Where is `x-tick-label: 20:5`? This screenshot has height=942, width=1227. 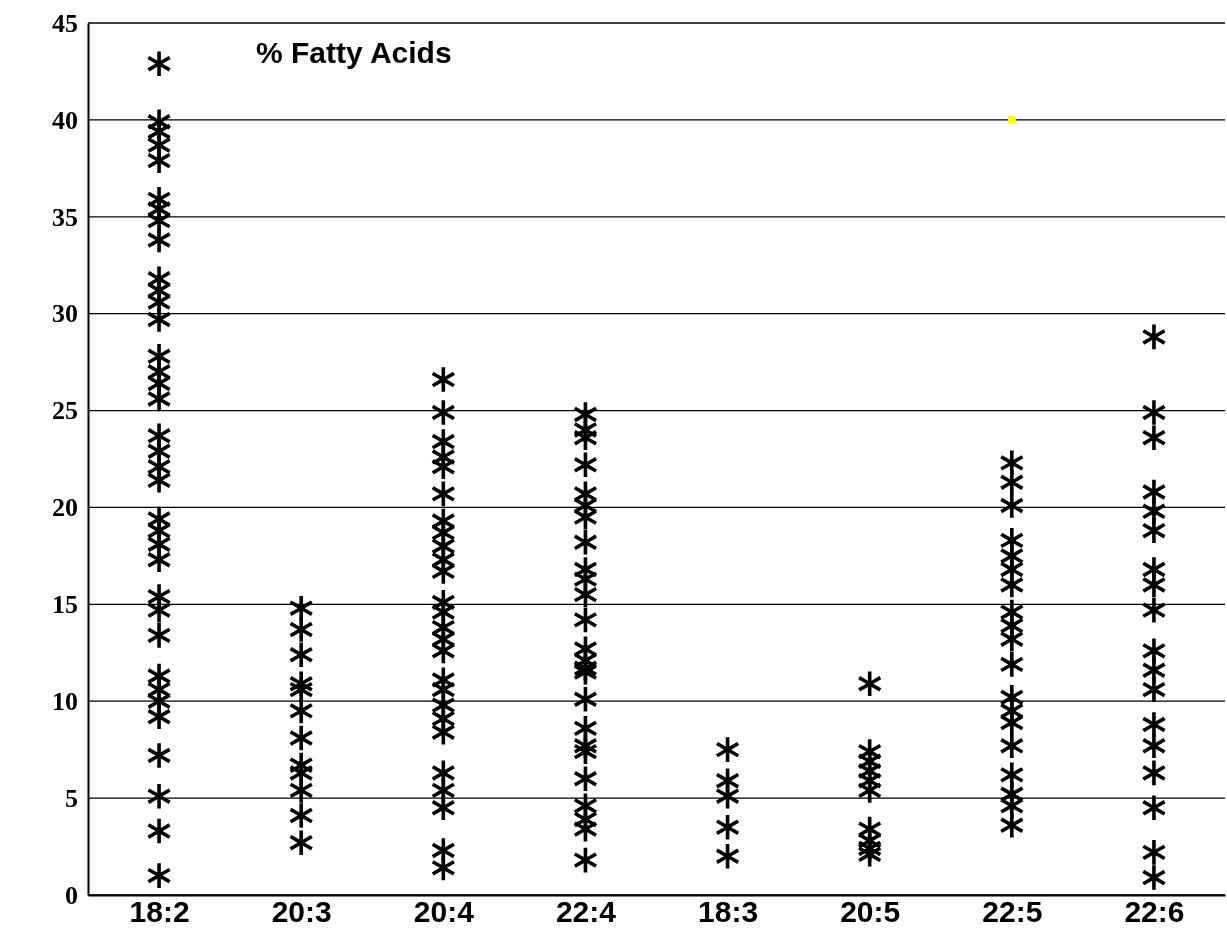
x-tick-label: 20:5 is located at coordinates (870, 912).